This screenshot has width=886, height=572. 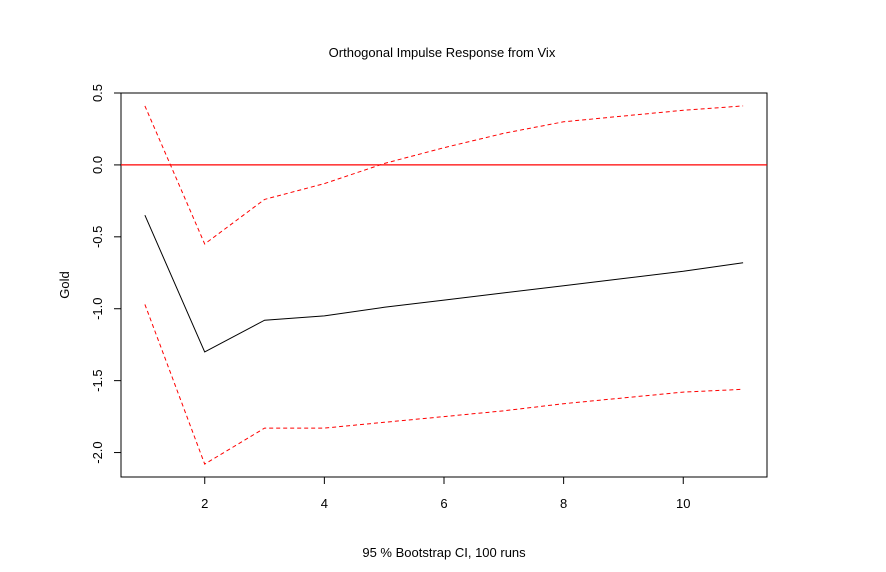 I want to click on x-axis-label: 95 % Bootstrap CI, 100 runs, so click(x=444, y=552).